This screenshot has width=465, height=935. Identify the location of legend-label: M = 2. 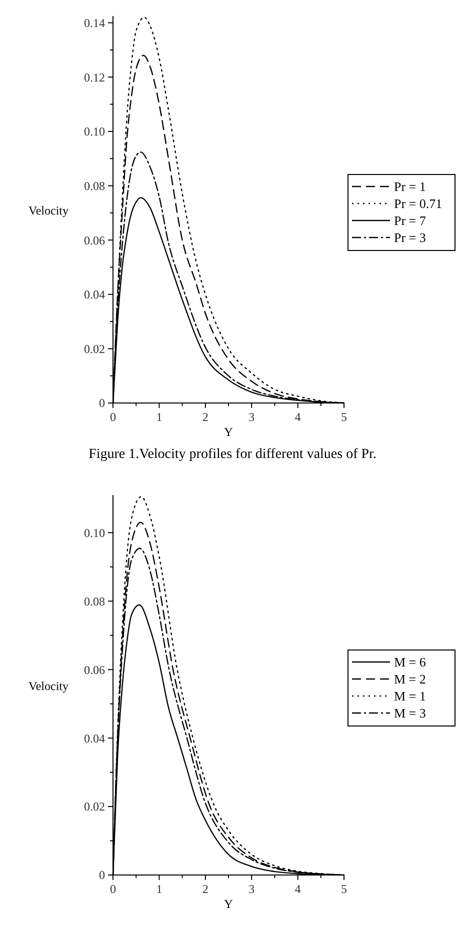
(410, 679).